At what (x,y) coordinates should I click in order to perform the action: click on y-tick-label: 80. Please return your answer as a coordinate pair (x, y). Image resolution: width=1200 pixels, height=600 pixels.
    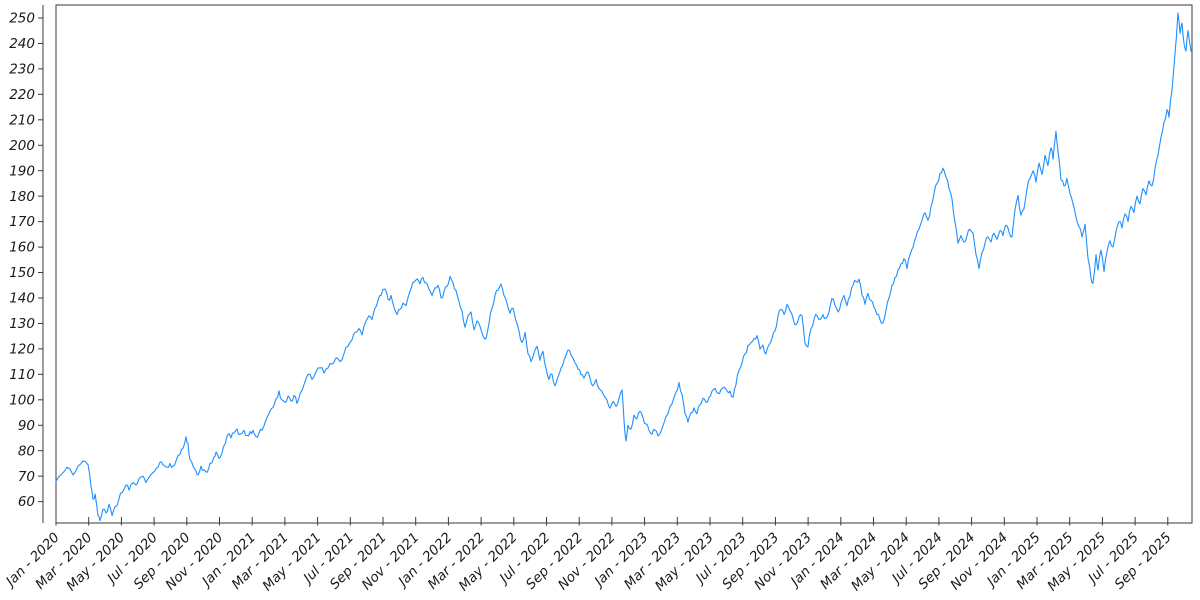
    Looking at the image, I should click on (26, 451).